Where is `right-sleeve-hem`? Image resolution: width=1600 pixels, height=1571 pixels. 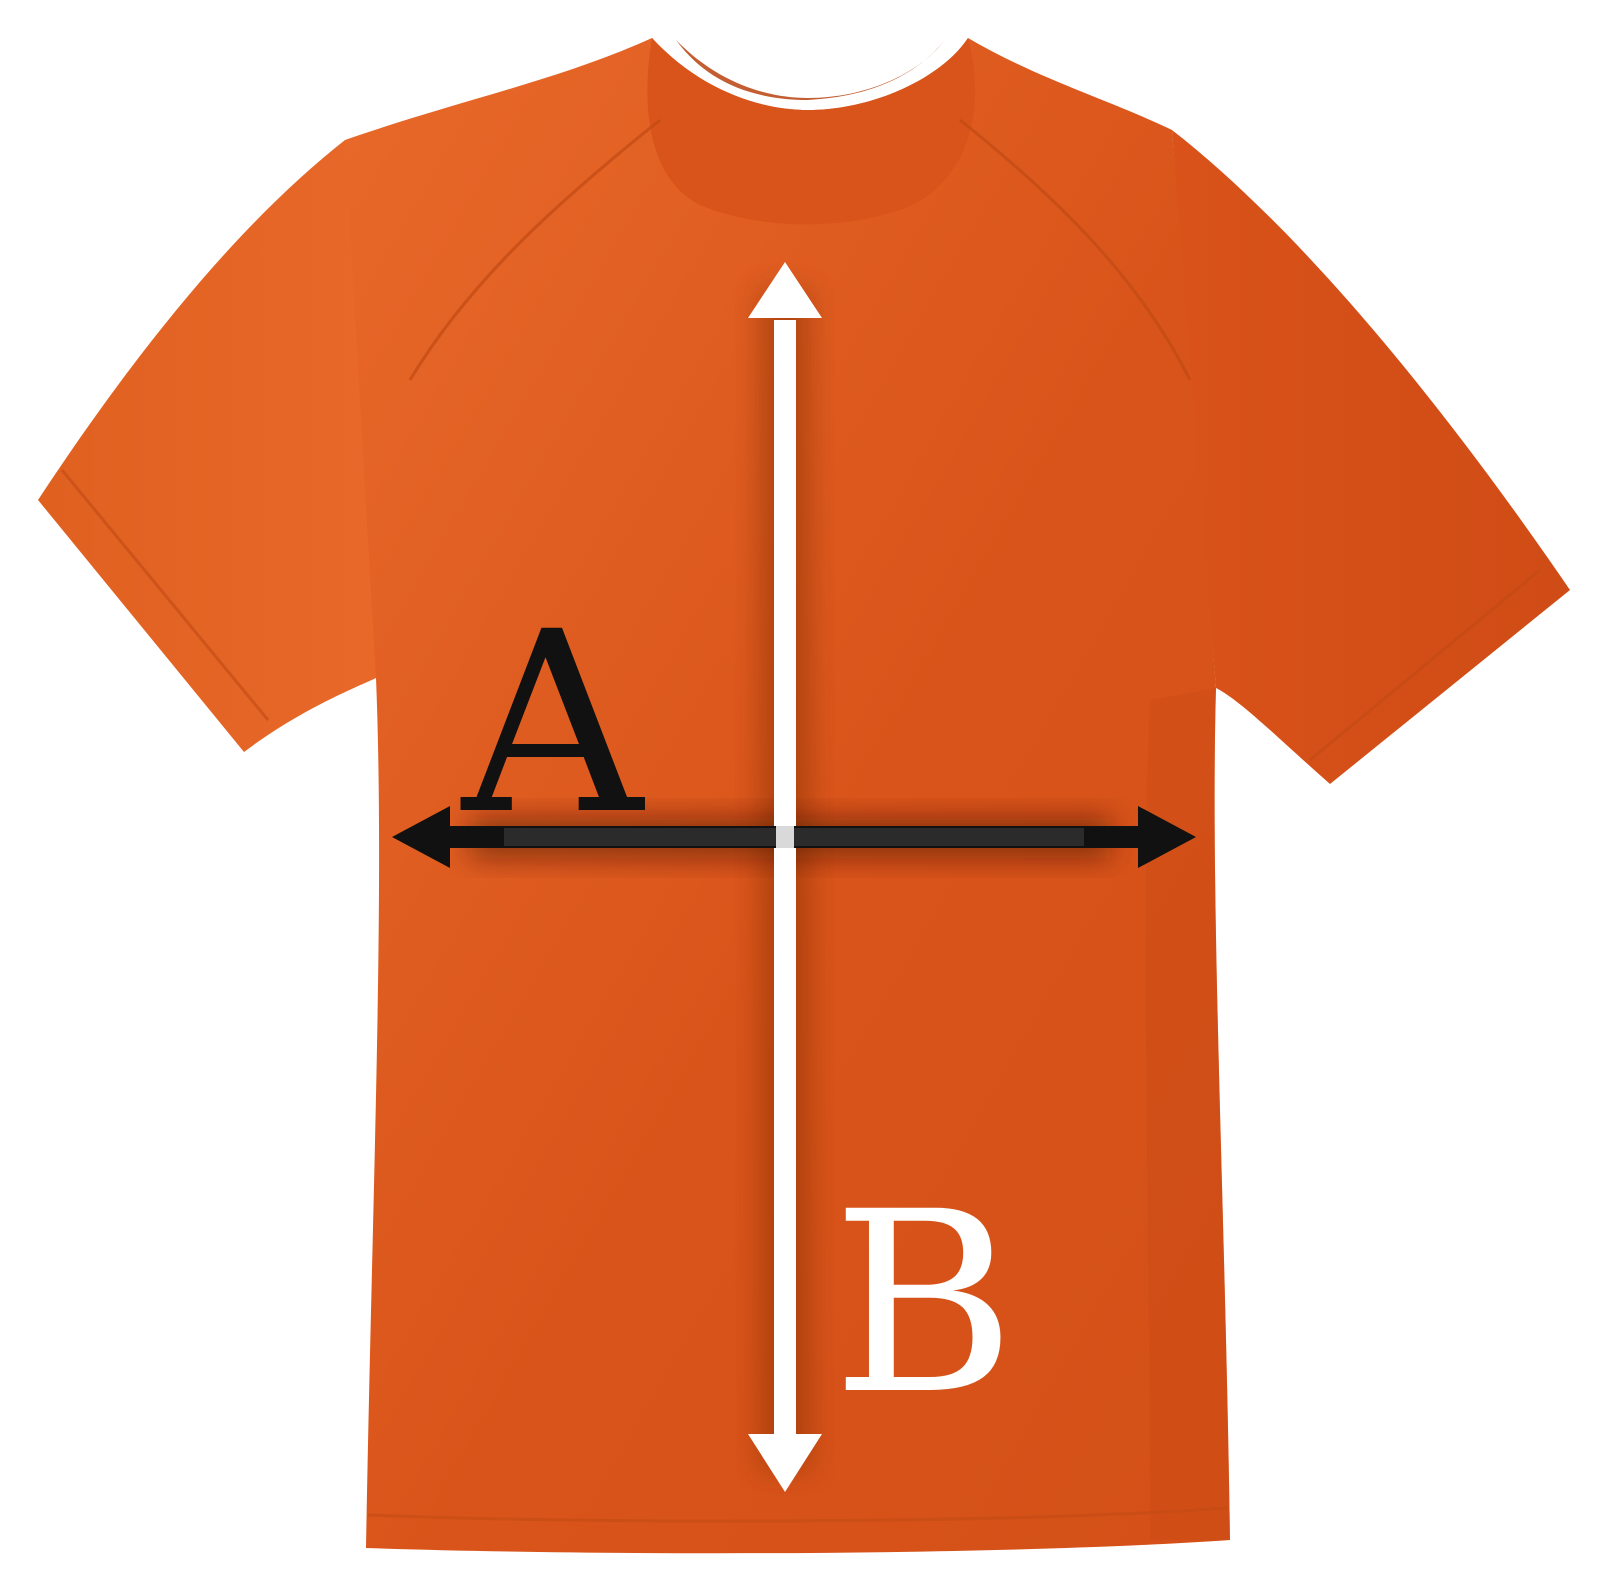
right-sleeve-hem is located at coordinates (1425, 665).